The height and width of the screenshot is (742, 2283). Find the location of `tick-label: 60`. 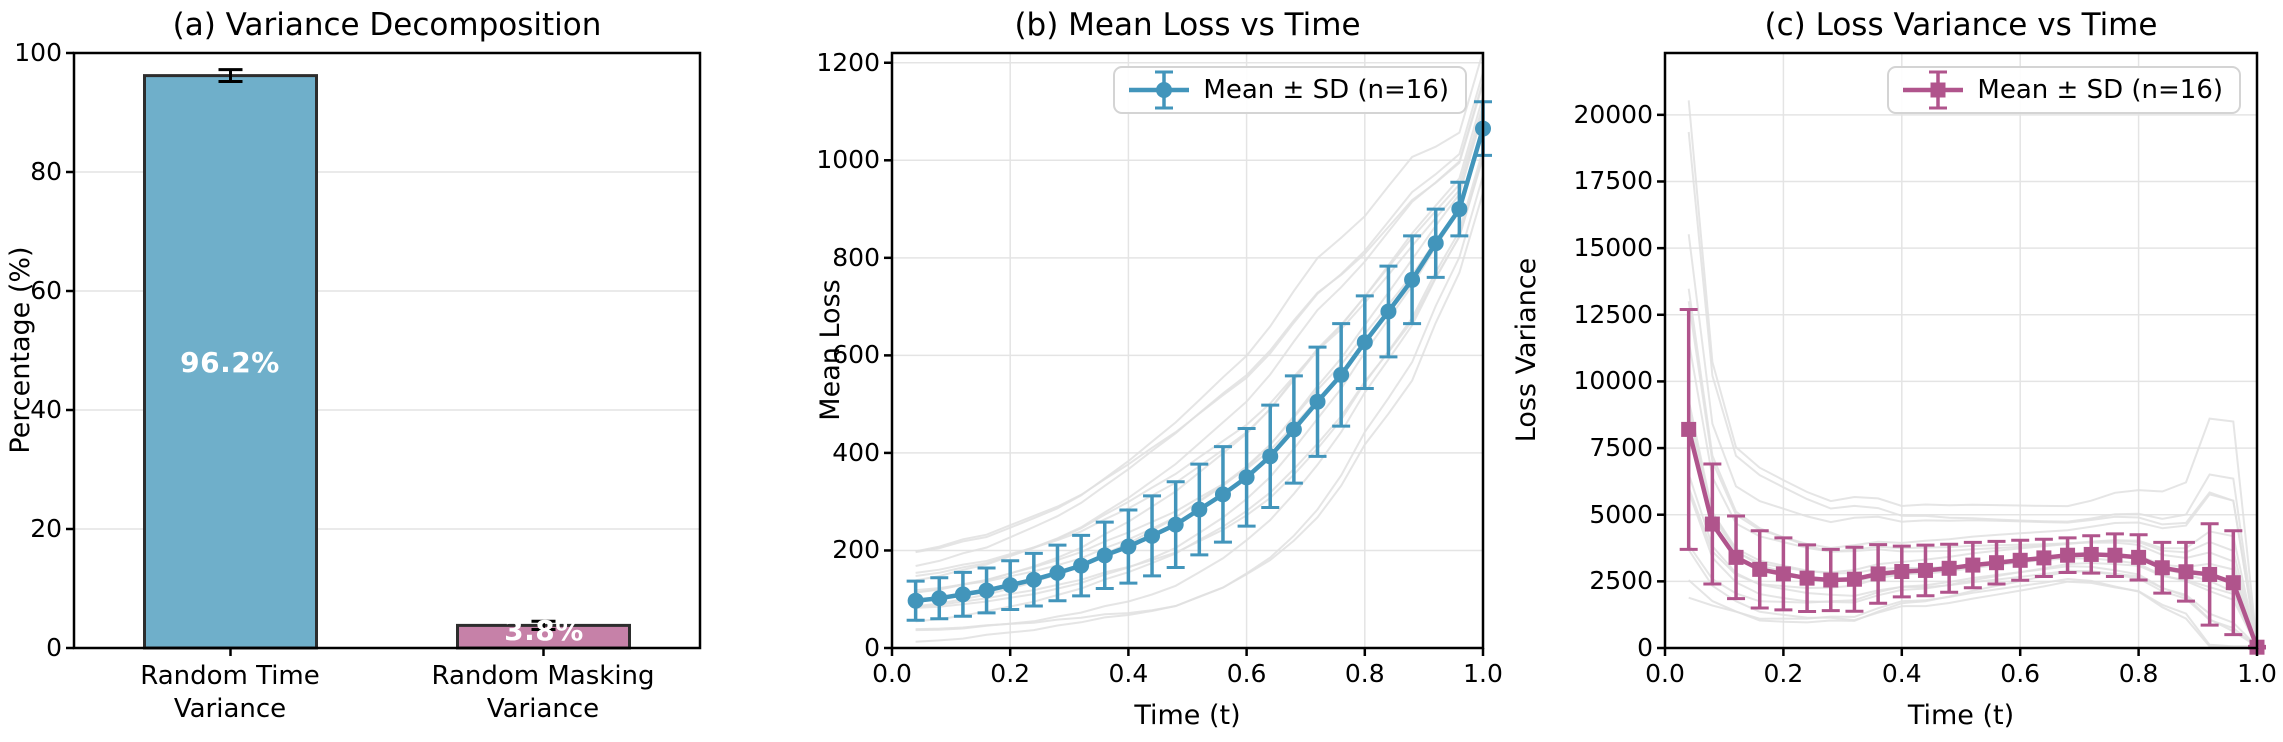

tick-label: 60 is located at coordinates (46, 290).